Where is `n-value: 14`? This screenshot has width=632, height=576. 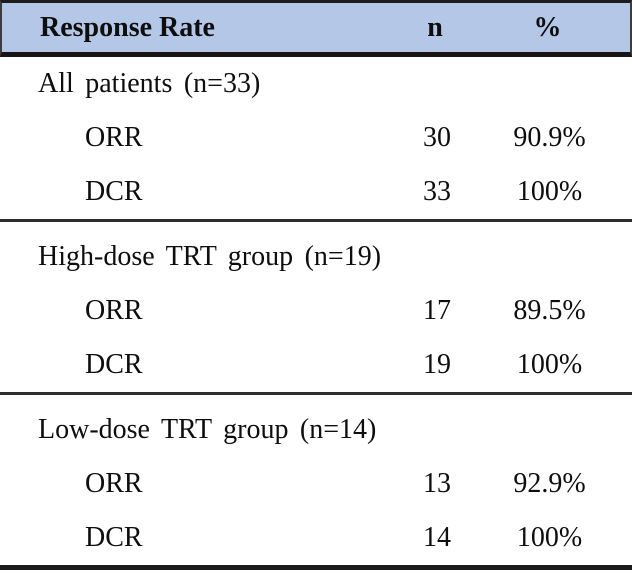 n-value: 14 is located at coordinates (437, 537).